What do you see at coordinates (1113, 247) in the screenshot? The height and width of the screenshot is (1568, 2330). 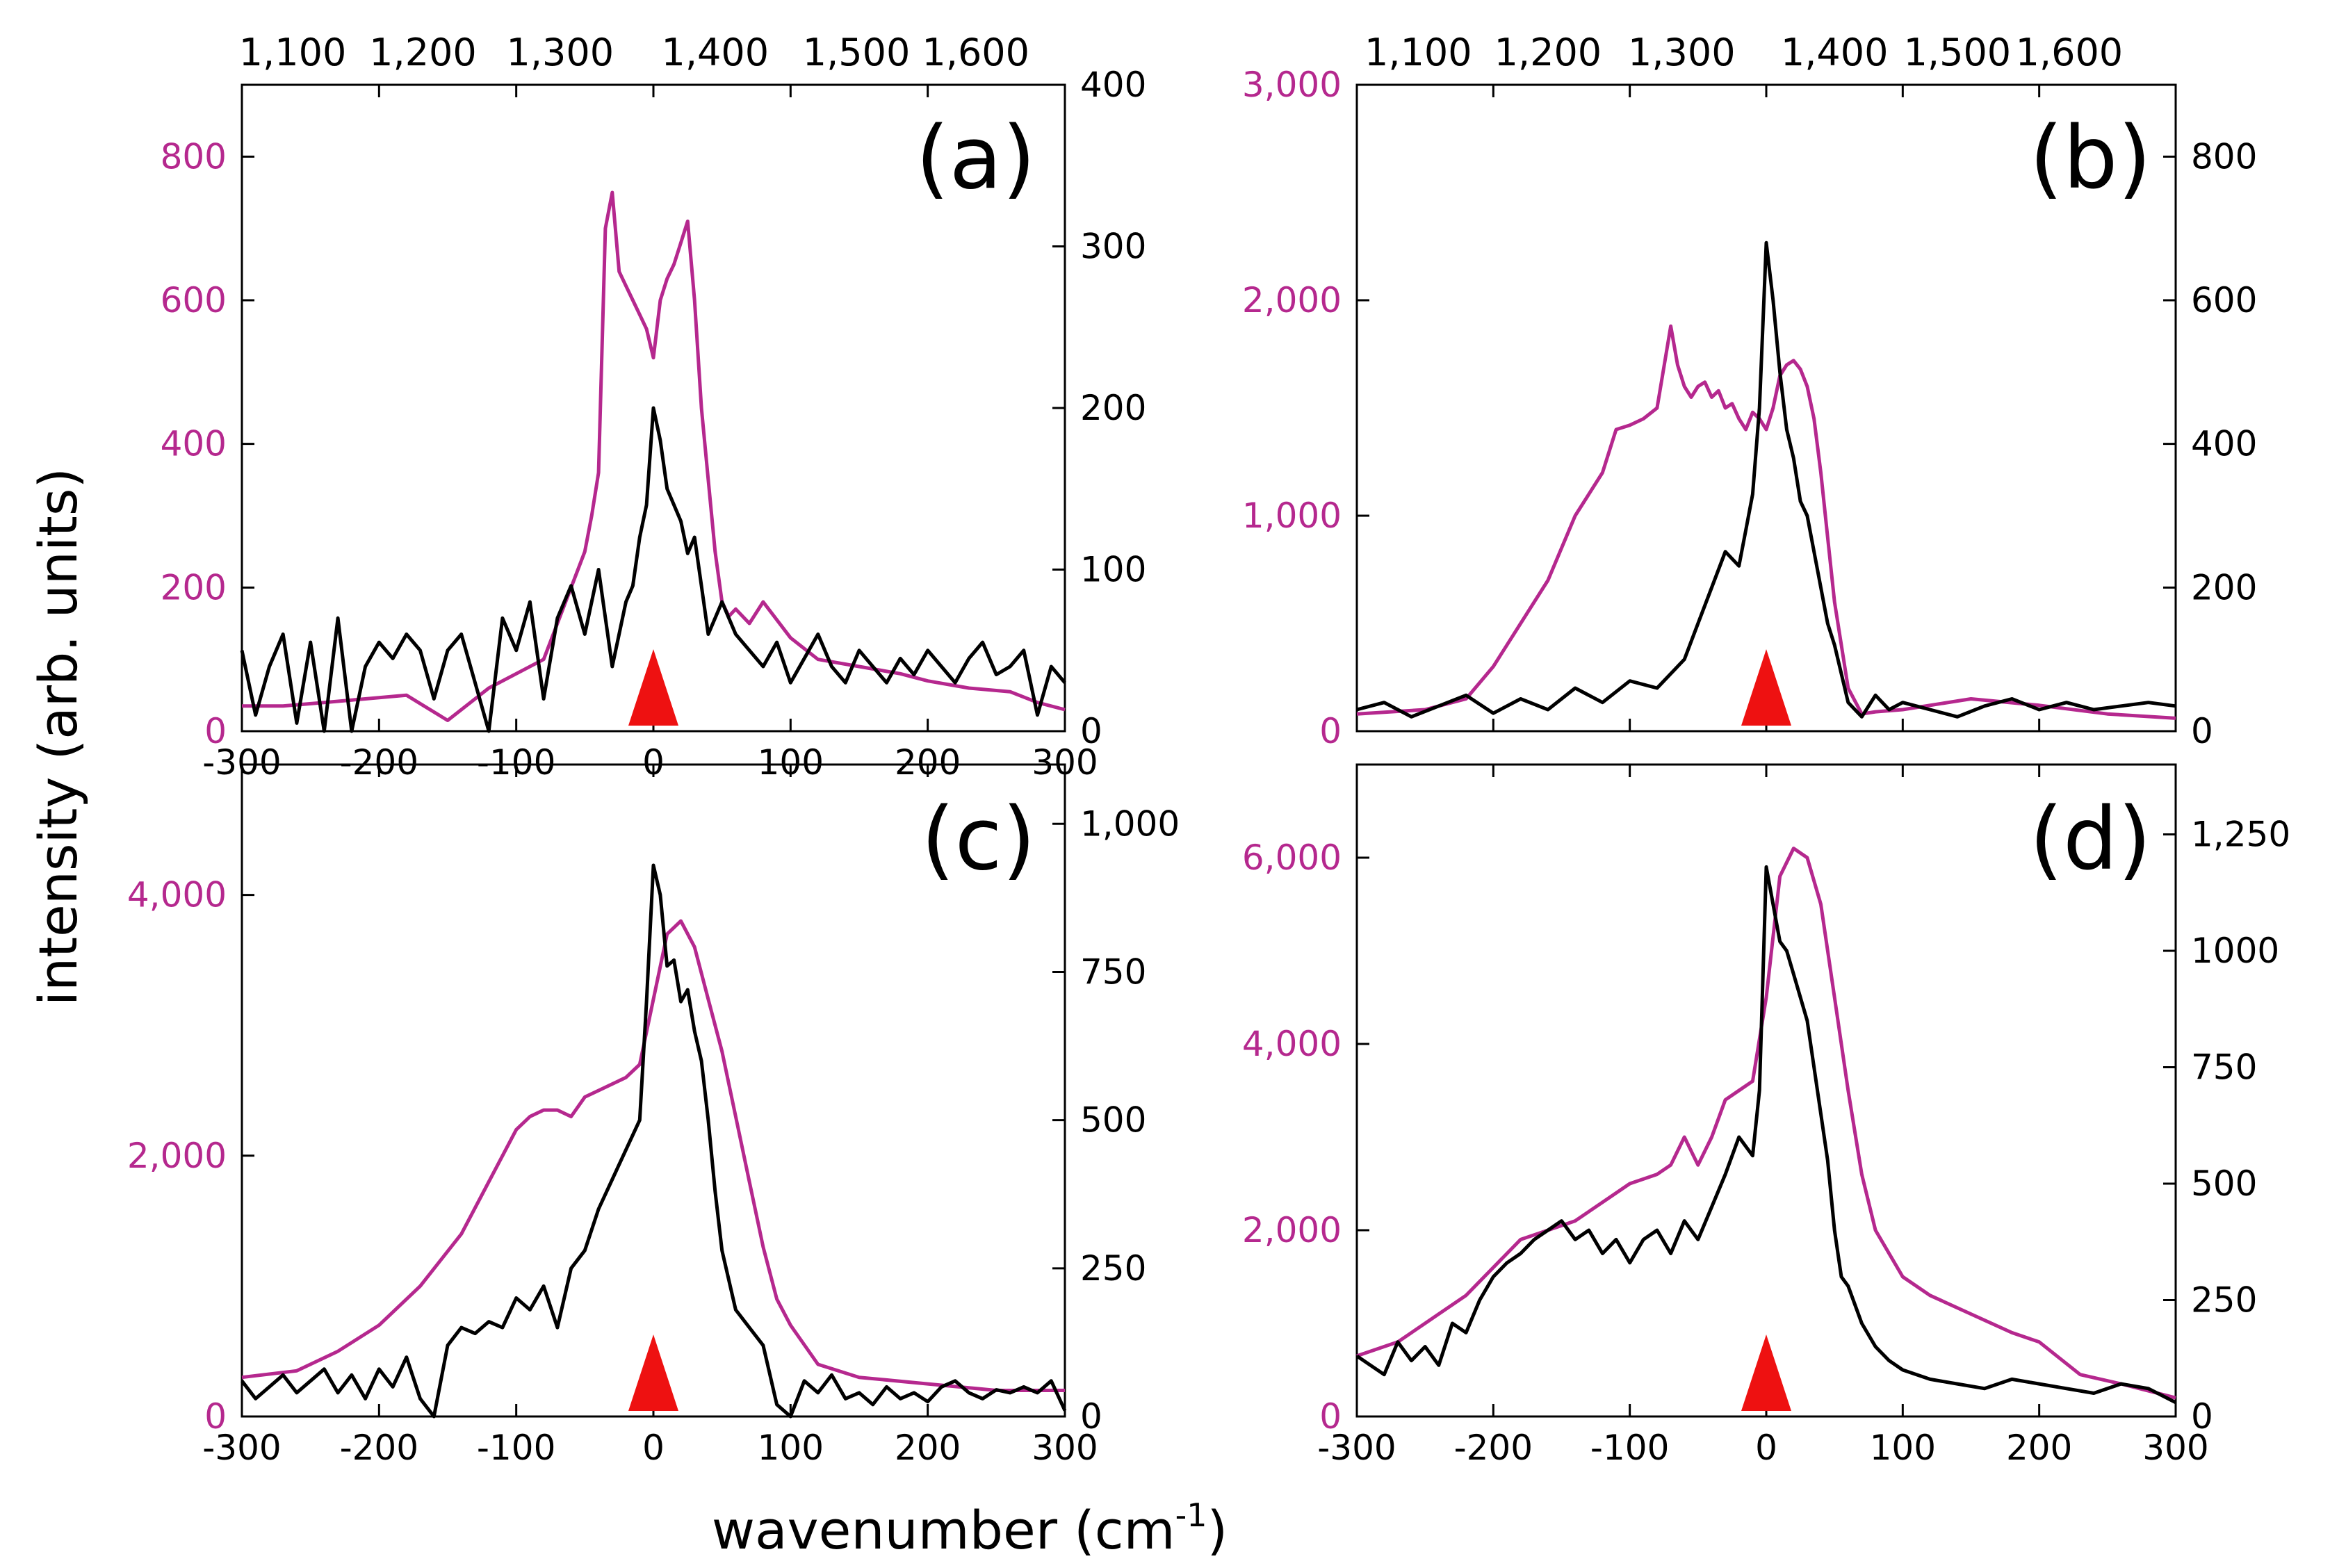 I see `right-y-tick-label: 300` at bounding box center [1113, 247].